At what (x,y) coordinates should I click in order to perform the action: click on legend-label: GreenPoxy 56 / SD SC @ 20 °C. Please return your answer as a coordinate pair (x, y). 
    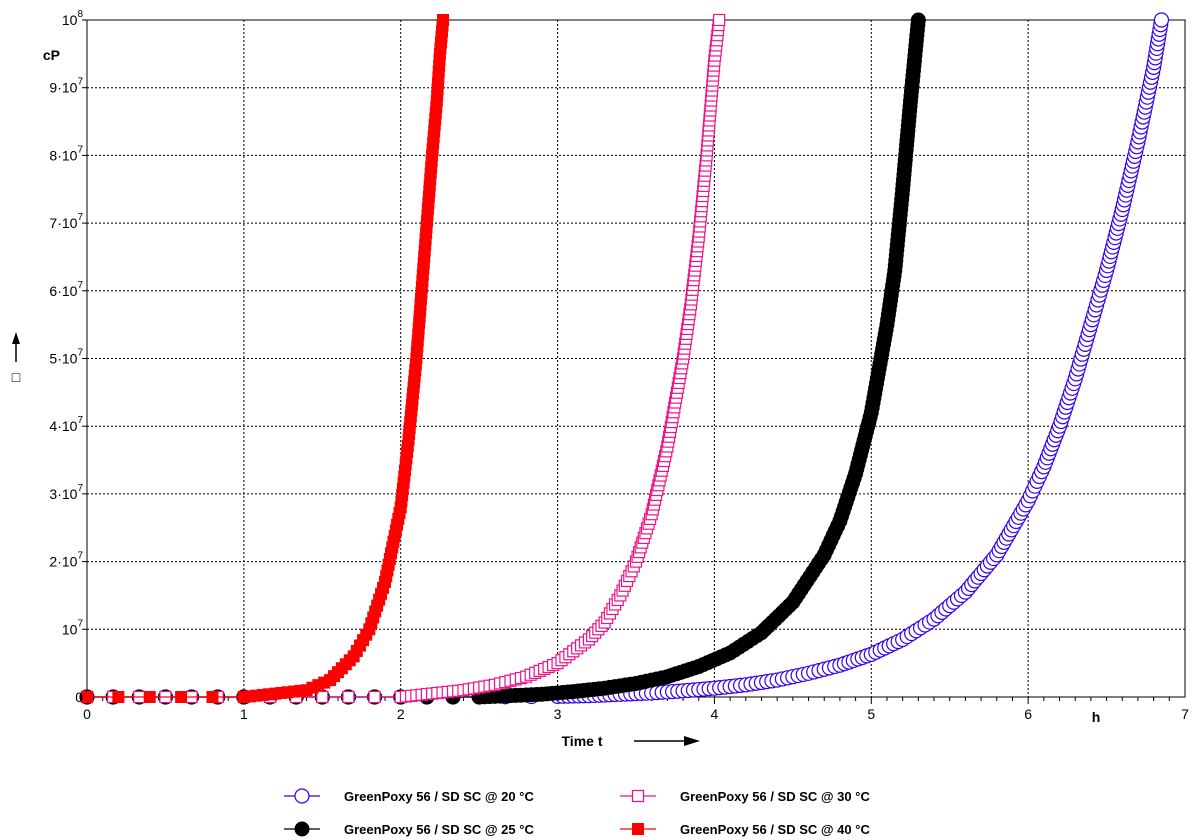
    Looking at the image, I should click on (439, 796).